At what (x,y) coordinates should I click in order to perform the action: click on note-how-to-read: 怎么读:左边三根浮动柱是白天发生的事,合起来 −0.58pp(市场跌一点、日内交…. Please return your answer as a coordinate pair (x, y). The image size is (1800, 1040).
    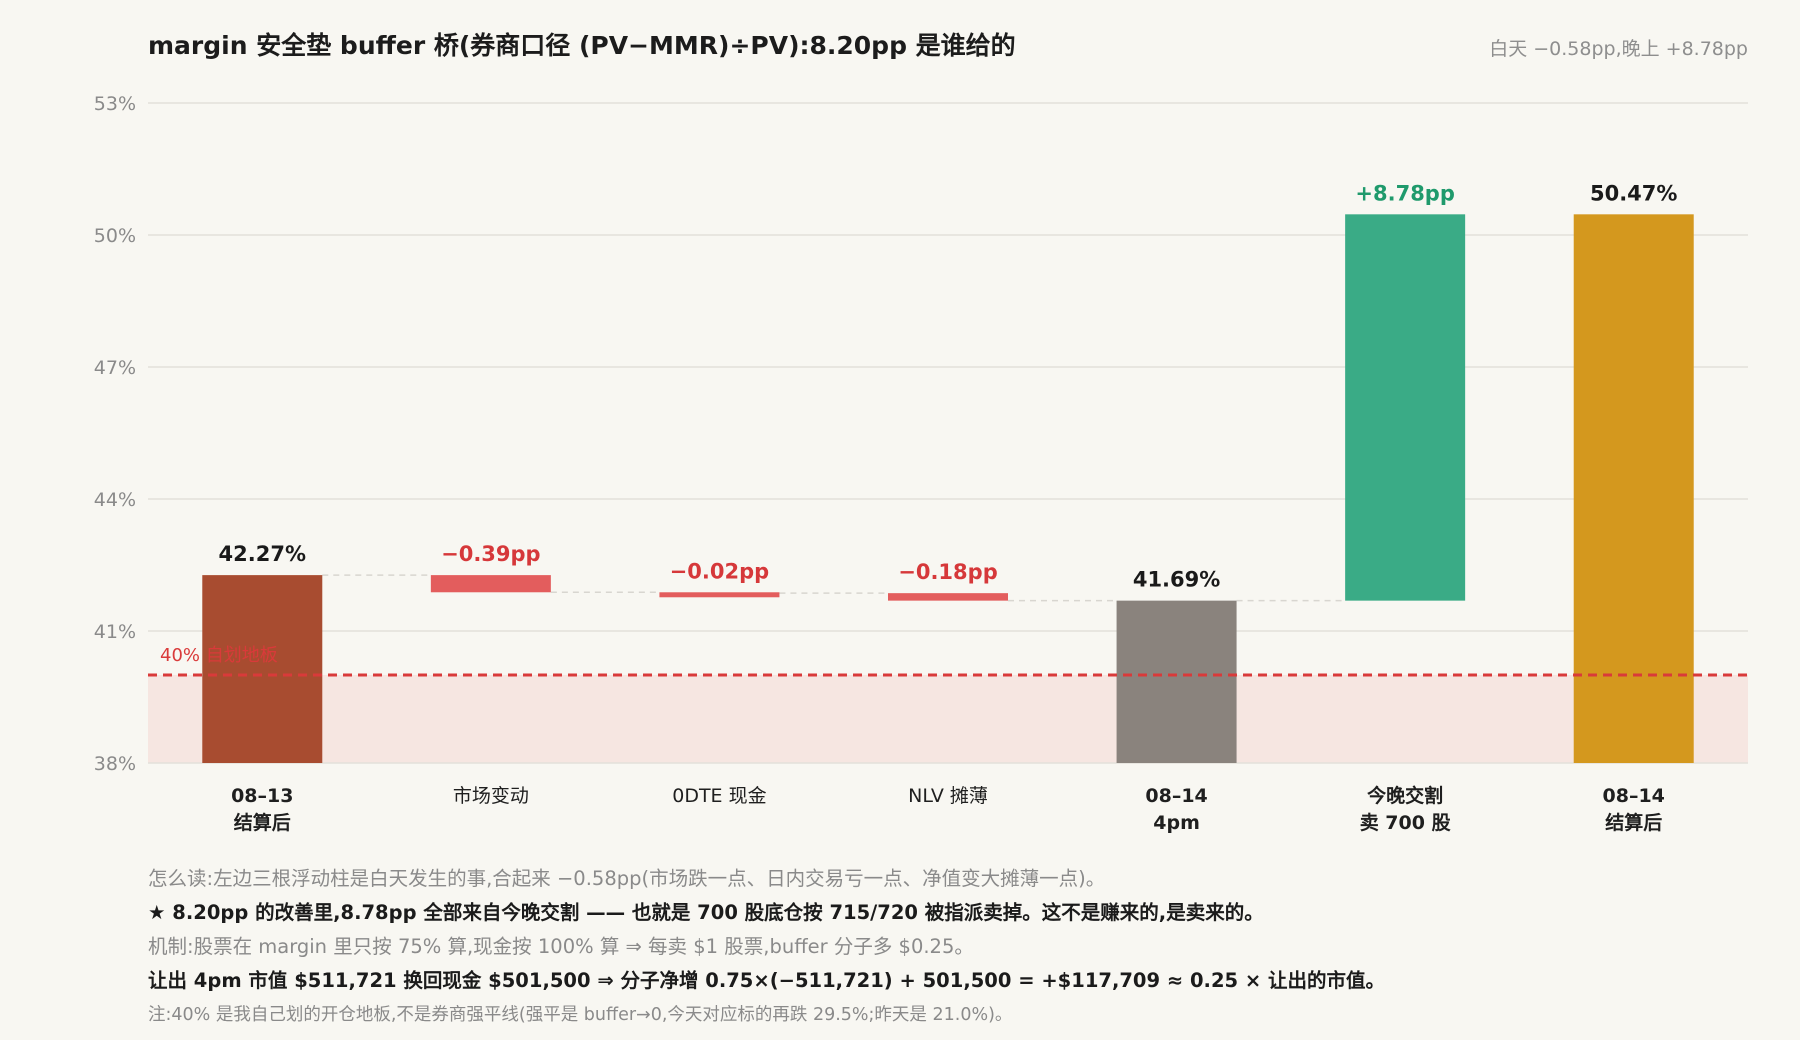
    Looking at the image, I should click on (627, 878).